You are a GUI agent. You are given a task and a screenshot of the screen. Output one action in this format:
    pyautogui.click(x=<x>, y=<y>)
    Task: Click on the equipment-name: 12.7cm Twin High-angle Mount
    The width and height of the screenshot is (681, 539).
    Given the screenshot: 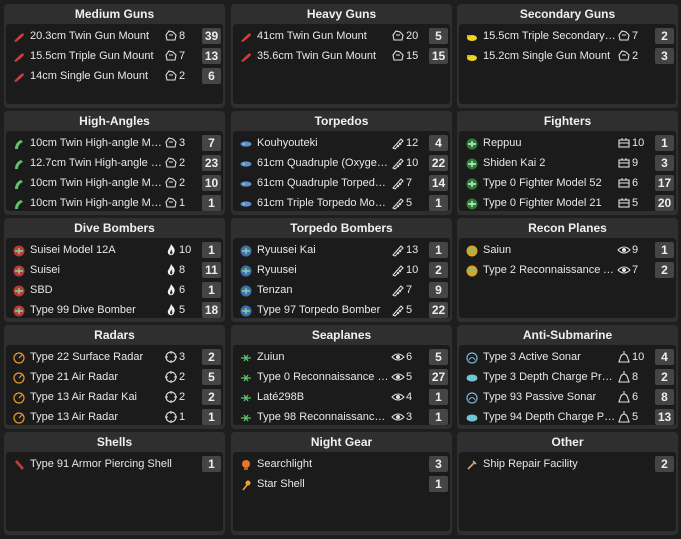 What is the action you would take?
    pyautogui.click(x=96, y=163)
    